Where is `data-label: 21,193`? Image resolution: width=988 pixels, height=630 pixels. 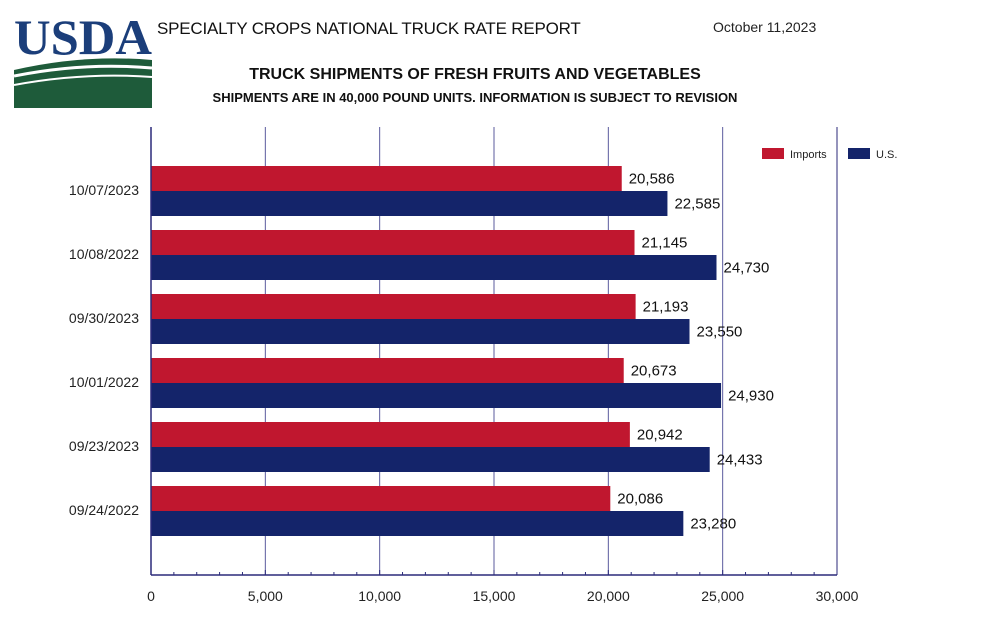 data-label: 21,193 is located at coordinates (666, 307).